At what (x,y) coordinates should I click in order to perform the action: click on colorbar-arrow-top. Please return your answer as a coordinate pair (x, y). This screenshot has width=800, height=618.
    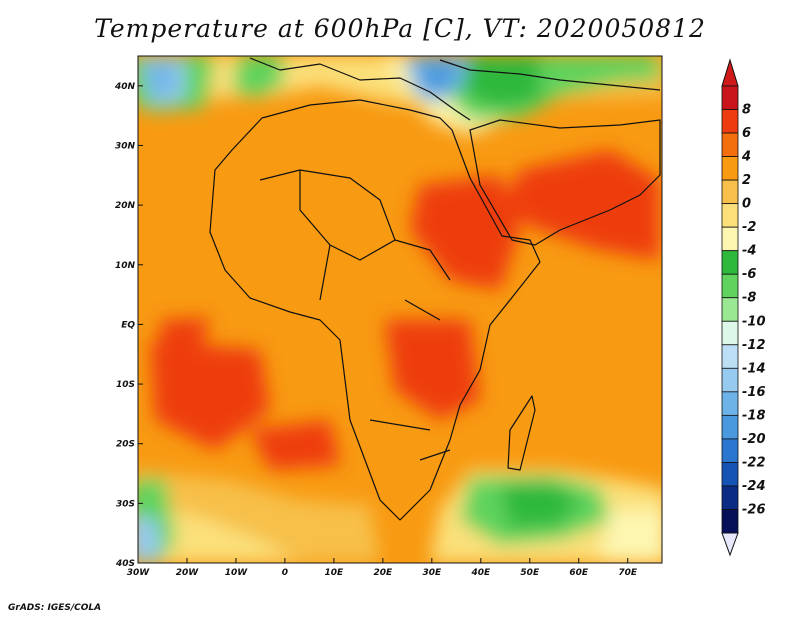
    Looking at the image, I should click on (730, 72).